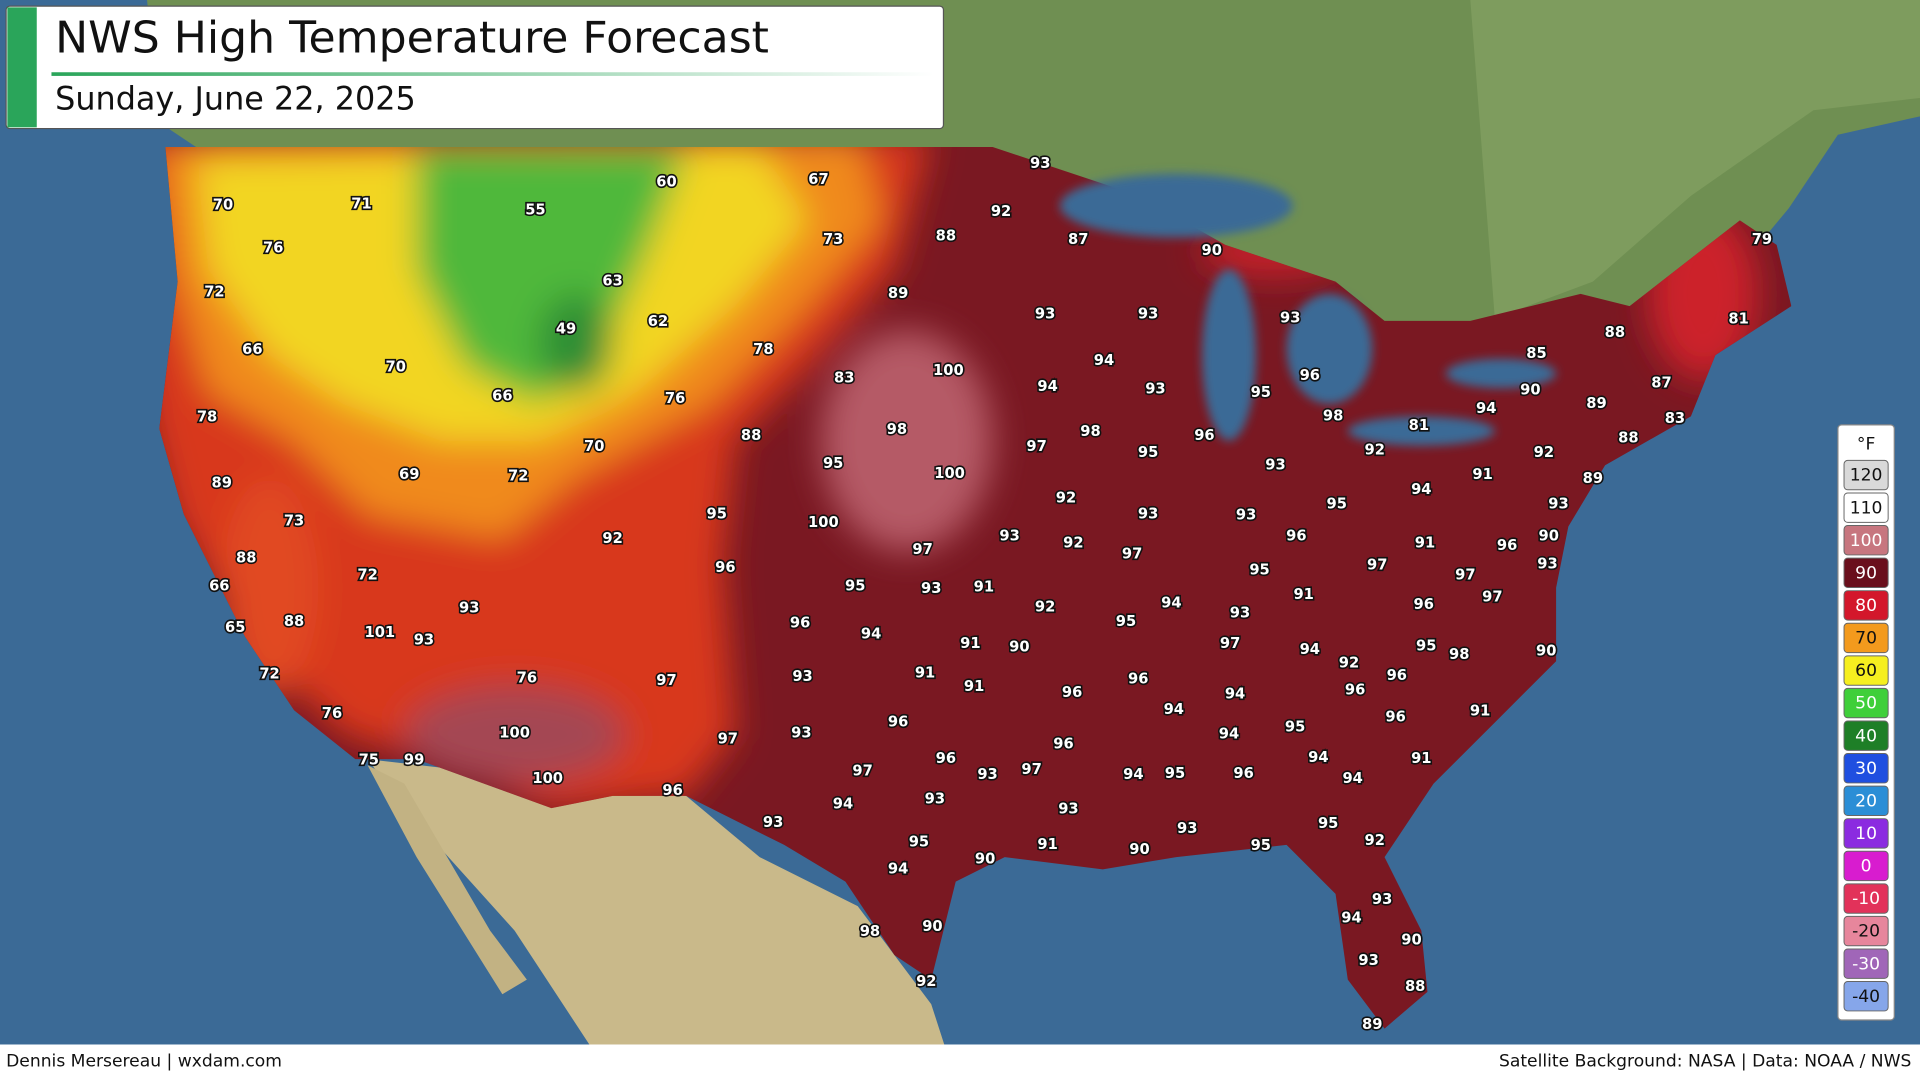 The height and width of the screenshot is (1080, 1920). I want to click on legend-label: 40, so click(1866, 736).